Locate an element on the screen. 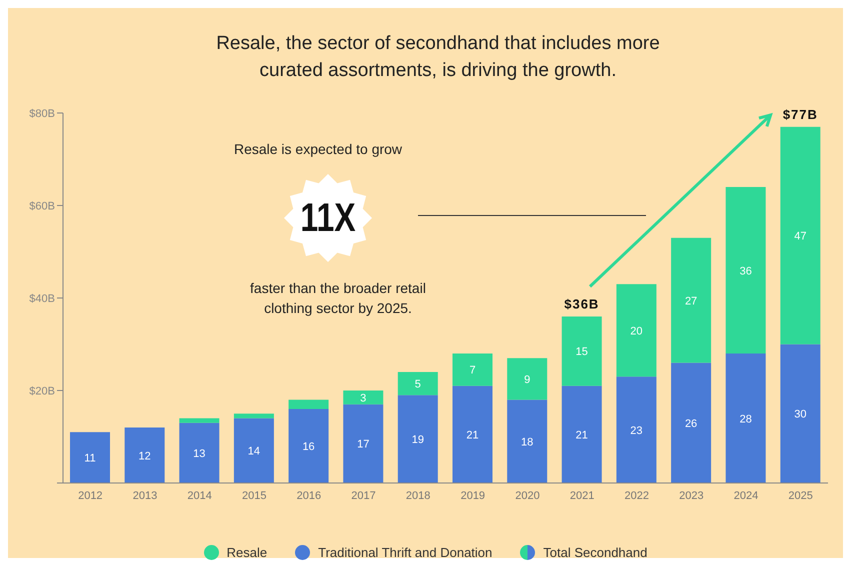  data-label: 7 is located at coordinates (472, 370).